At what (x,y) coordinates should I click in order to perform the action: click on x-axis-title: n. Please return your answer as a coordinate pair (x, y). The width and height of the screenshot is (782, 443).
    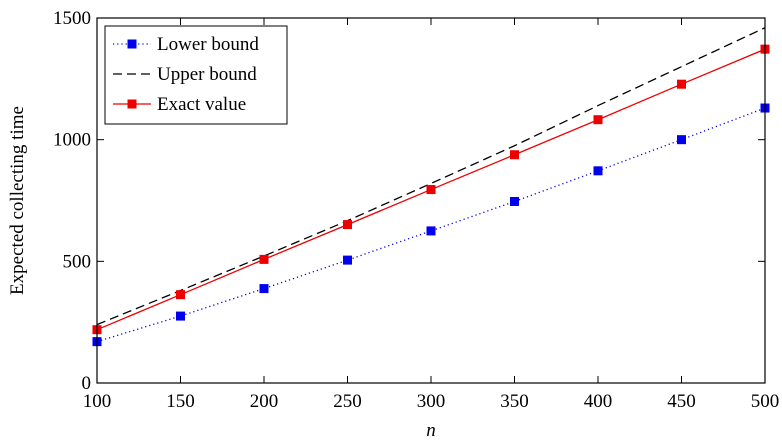
    Looking at the image, I should click on (431, 430).